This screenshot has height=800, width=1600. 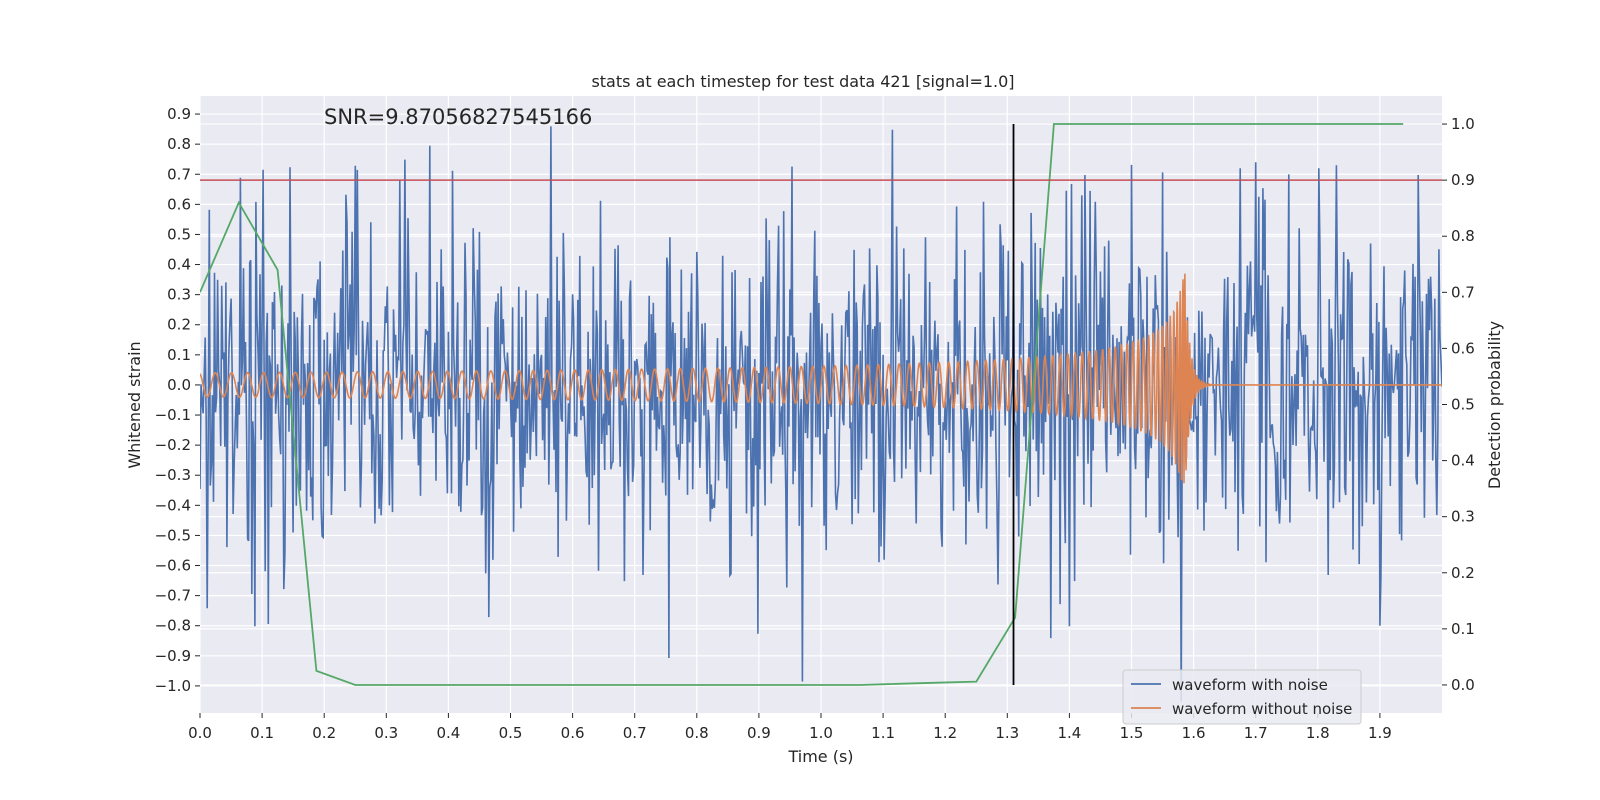 I want to click on x-tick-label: 1.6, so click(x=1194, y=733).